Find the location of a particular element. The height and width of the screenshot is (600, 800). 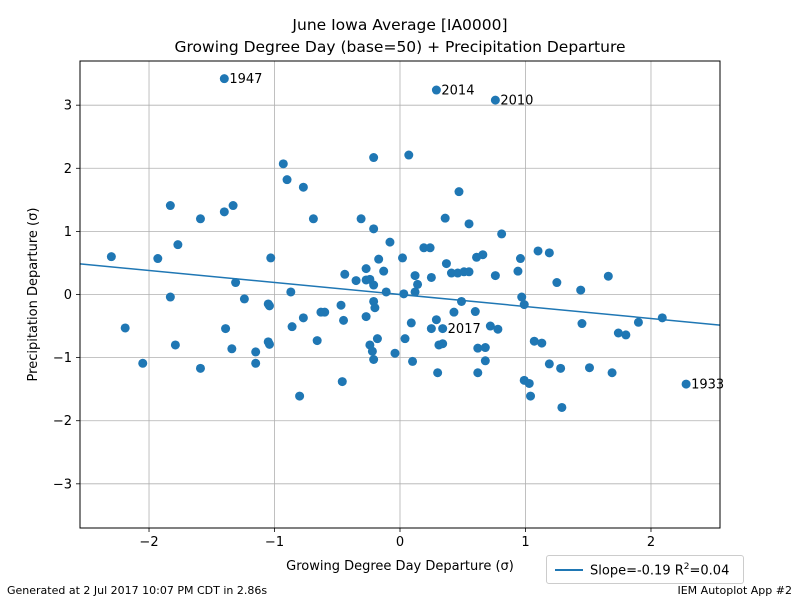

legend: Slope=-0.19 R2=0.04 is located at coordinates (645, 569).